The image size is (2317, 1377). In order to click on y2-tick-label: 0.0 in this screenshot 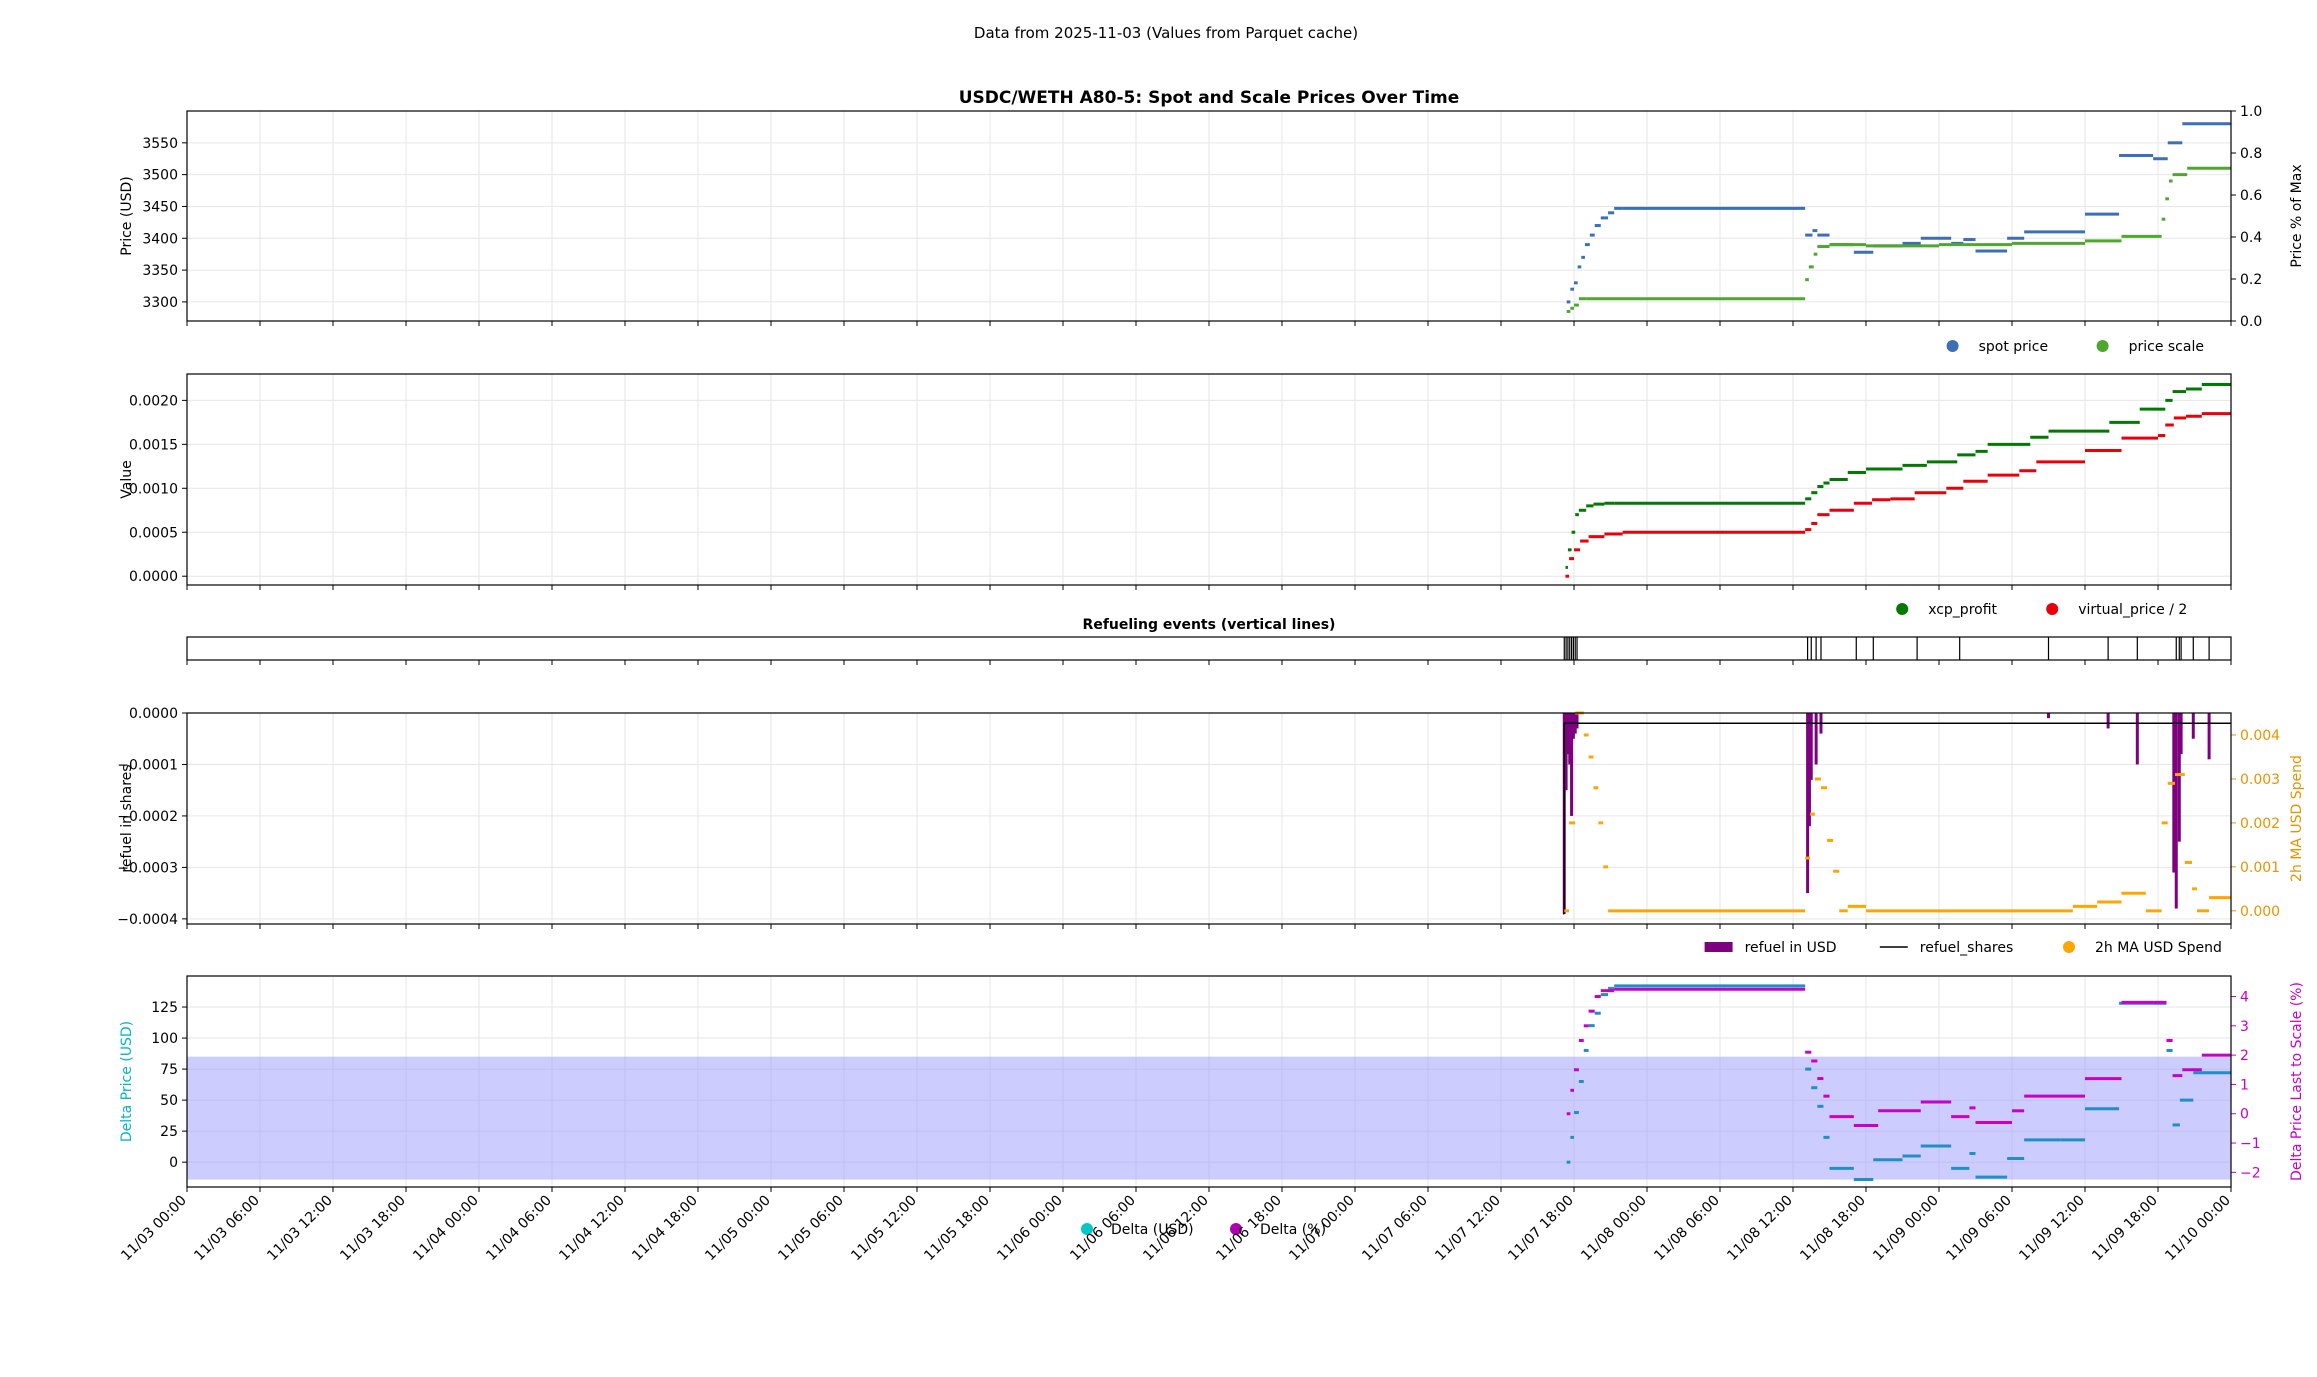, I will do `click(2251, 322)`.